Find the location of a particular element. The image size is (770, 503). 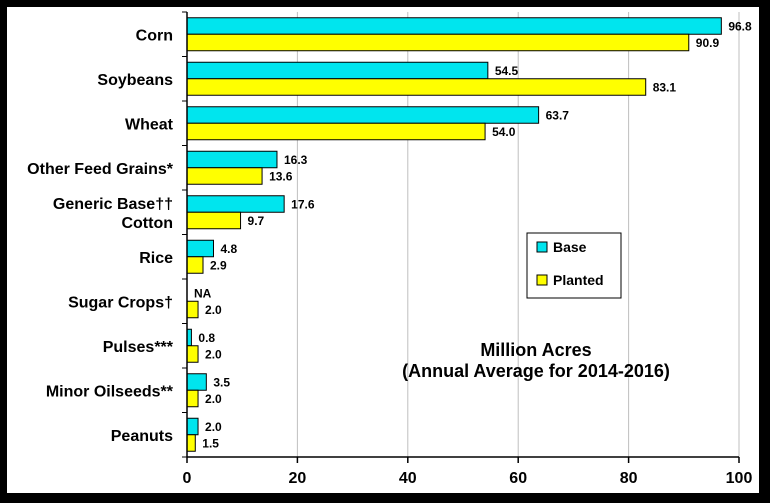

data-label: 17.6 is located at coordinates (303, 205).